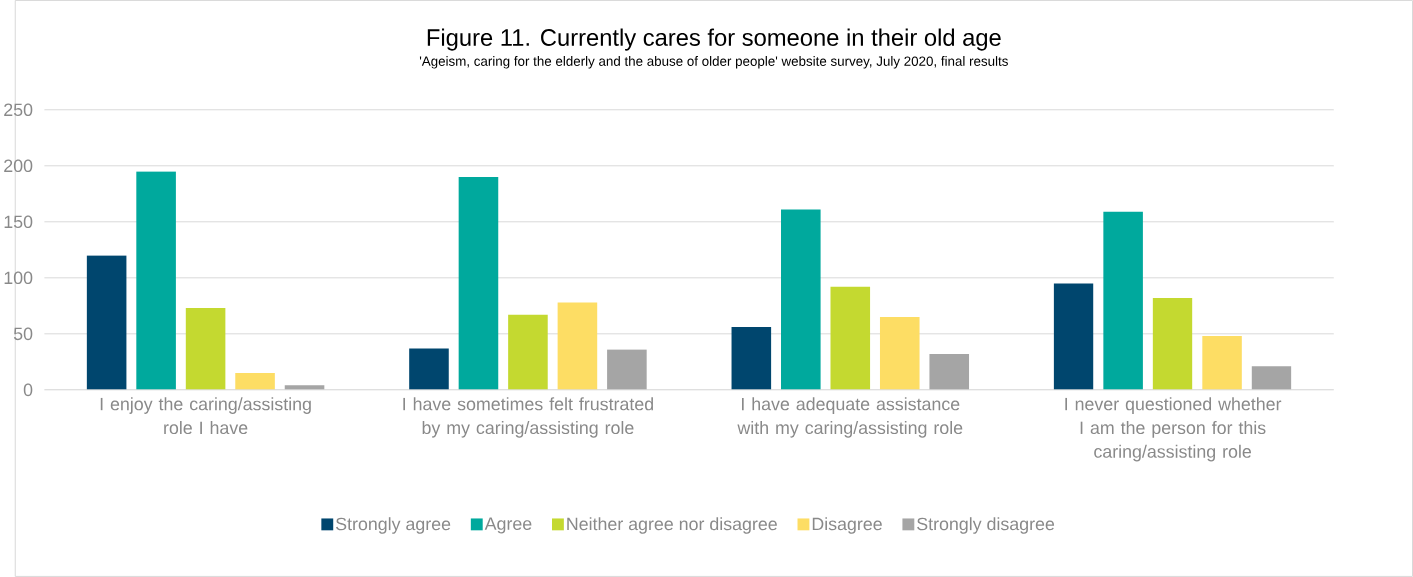  I want to click on chart-subtitle: 'Ageism, caring for the elderly and the abuse of older people' website survey, July 2020, final results, so click(713, 62).